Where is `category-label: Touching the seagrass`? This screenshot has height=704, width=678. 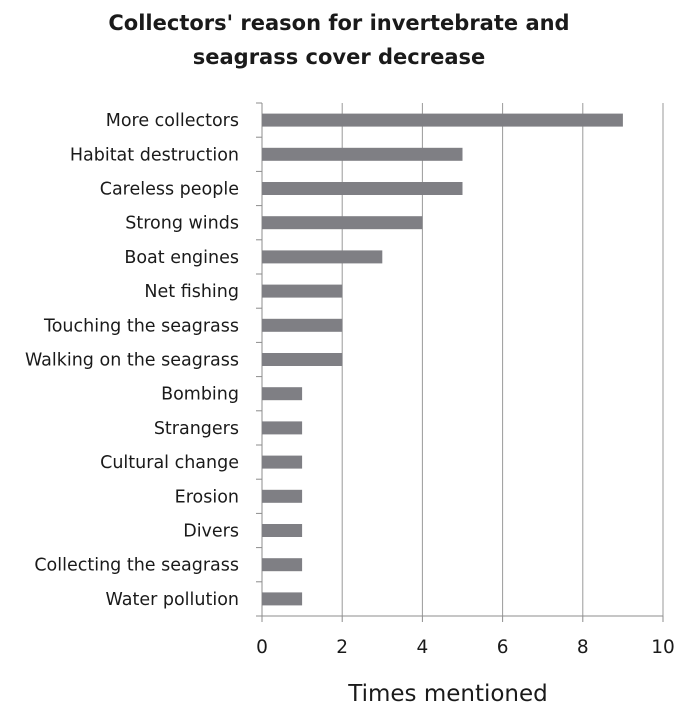
category-label: Touching the seagrass is located at coordinates (141, 326).